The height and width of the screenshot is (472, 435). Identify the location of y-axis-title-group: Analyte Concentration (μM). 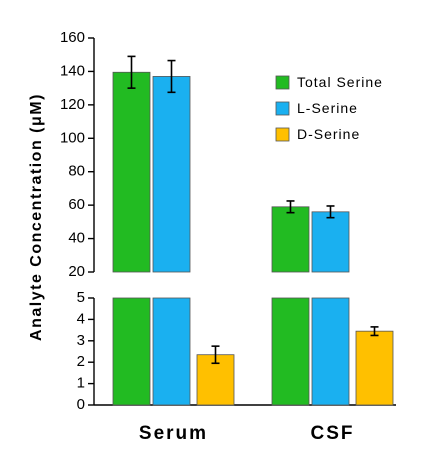
(36, 217).